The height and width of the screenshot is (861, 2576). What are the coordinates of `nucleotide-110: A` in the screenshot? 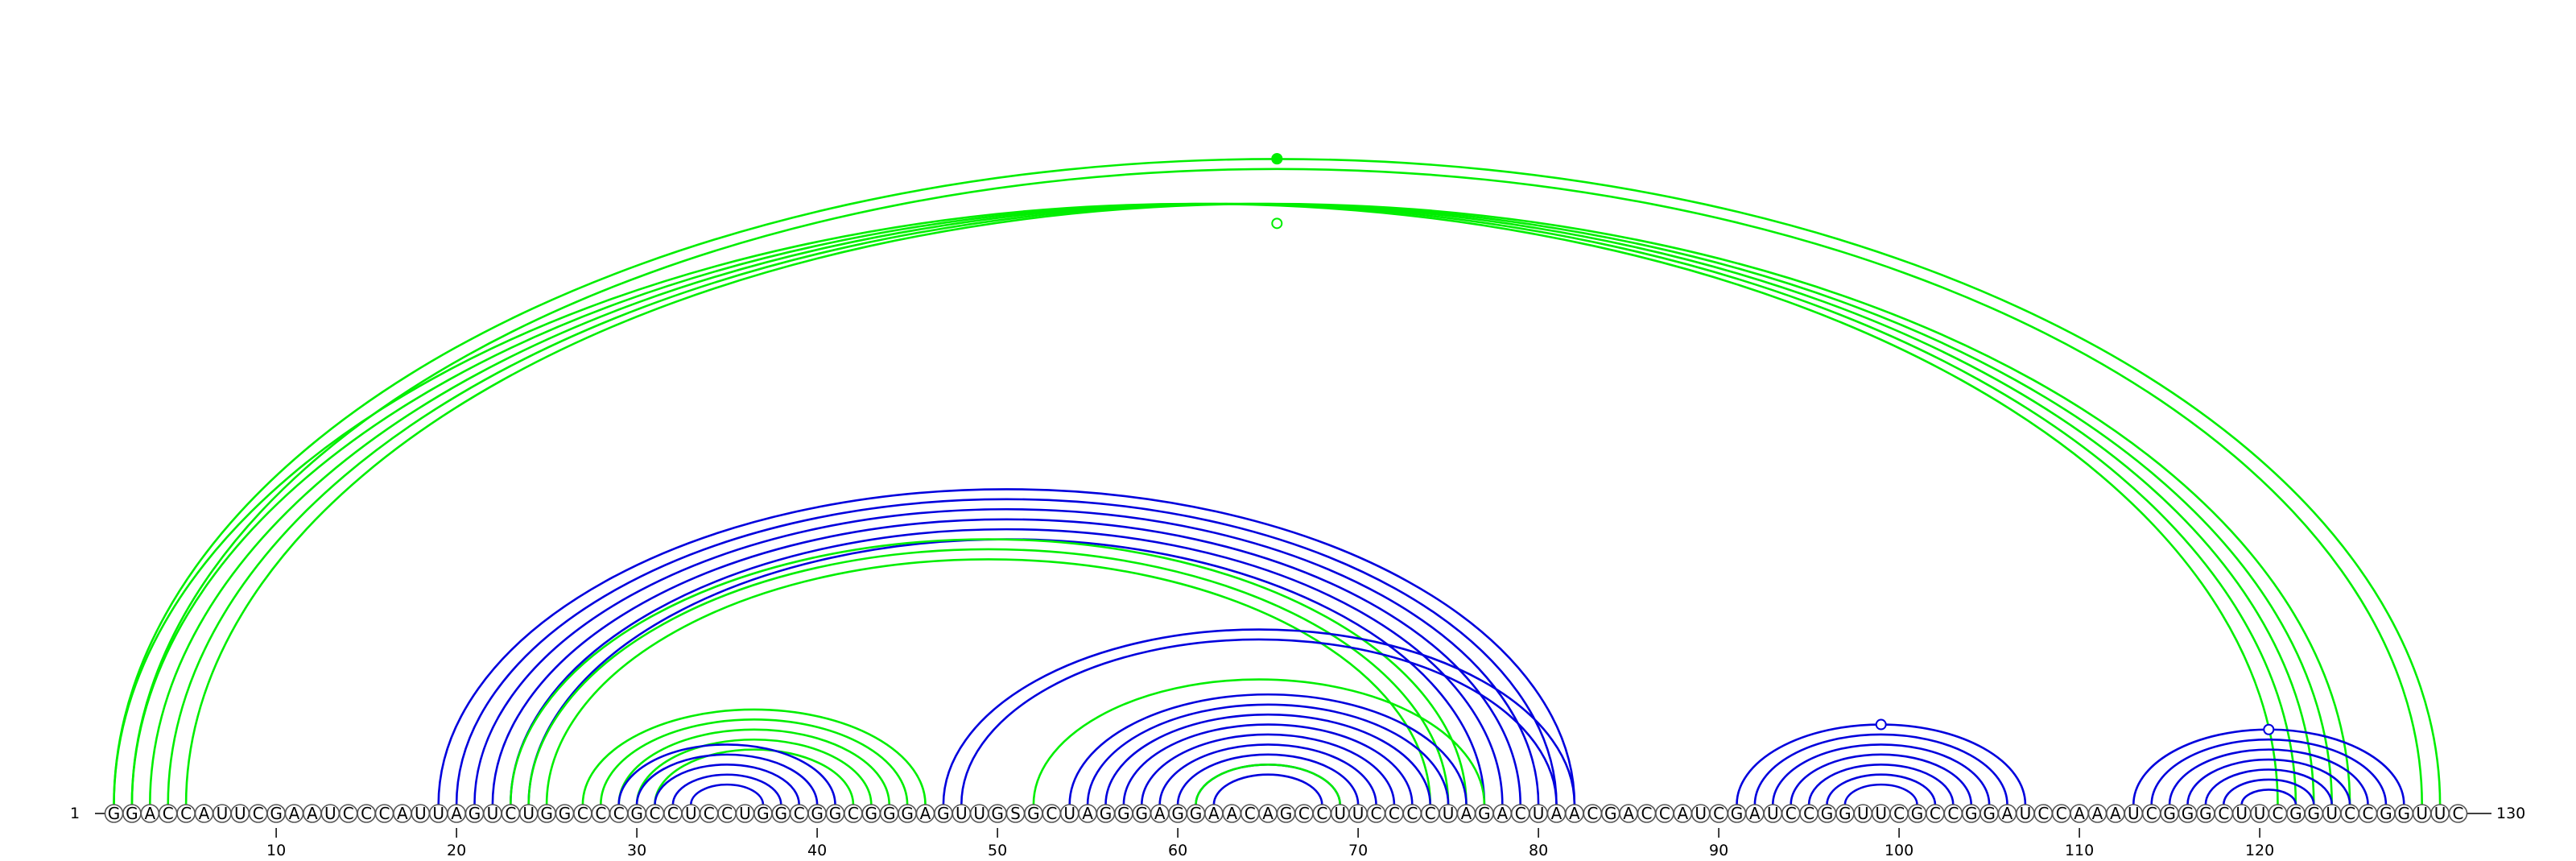 It's located at (2079, 813).